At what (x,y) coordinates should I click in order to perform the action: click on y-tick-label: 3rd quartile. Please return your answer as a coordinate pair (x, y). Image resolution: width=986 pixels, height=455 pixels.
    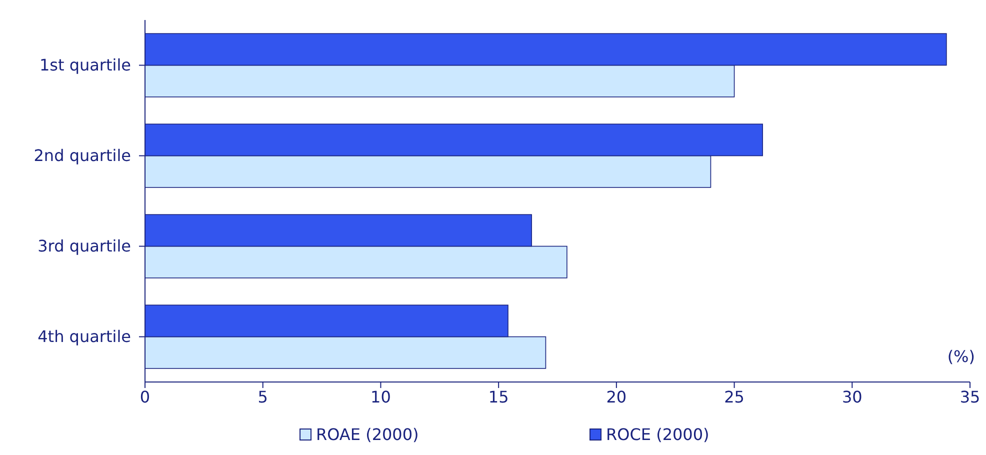
    Looking at the image, I should click on (84, 246).